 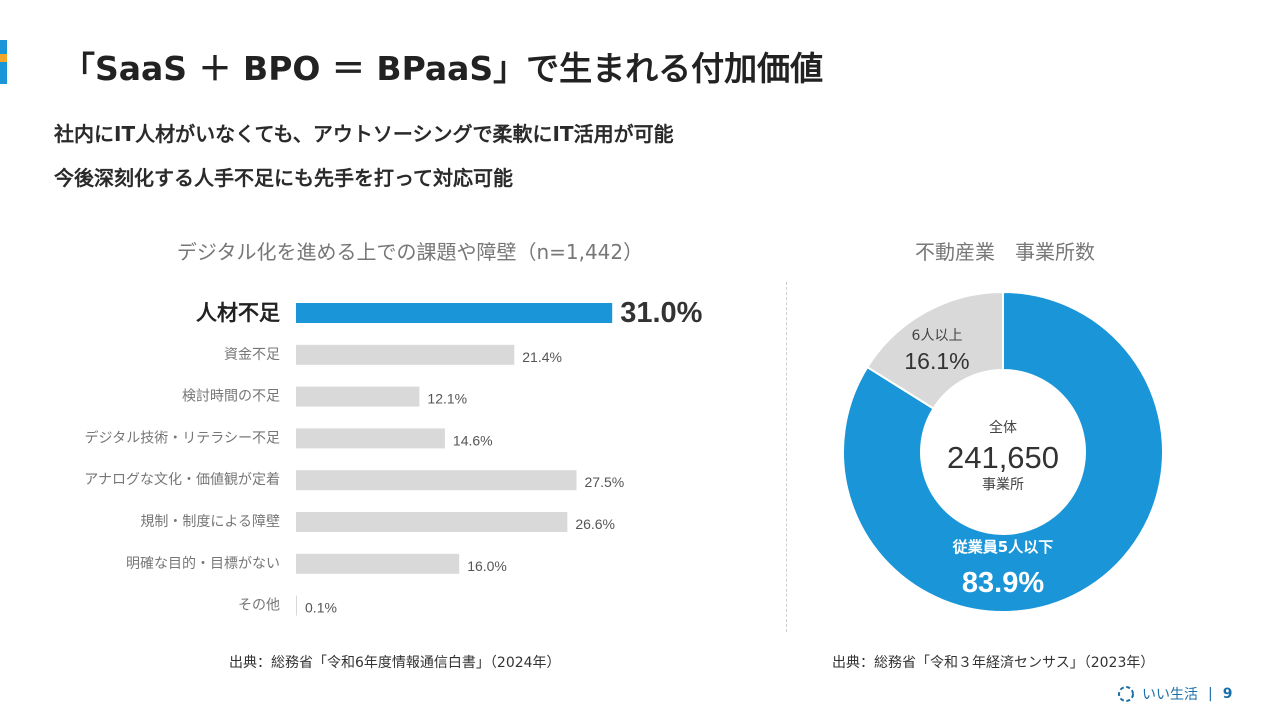 What do you see at coordinates (210, 522) in the screenshot?
I see `category-label-5: 規制・制度による障壁` at bounding box center [210, 522].